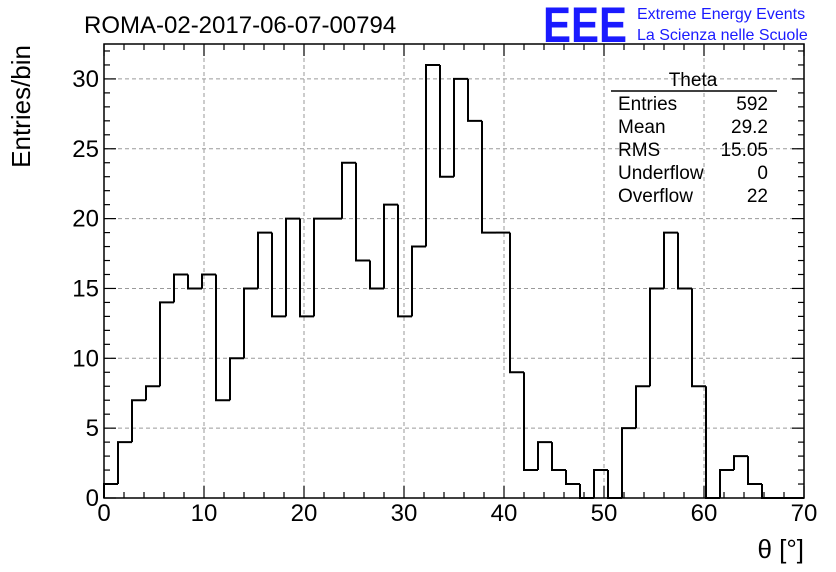  Describe the element at coordinates (304, 513) in the screenshot. I see `x-tick-label: 20` at that location.